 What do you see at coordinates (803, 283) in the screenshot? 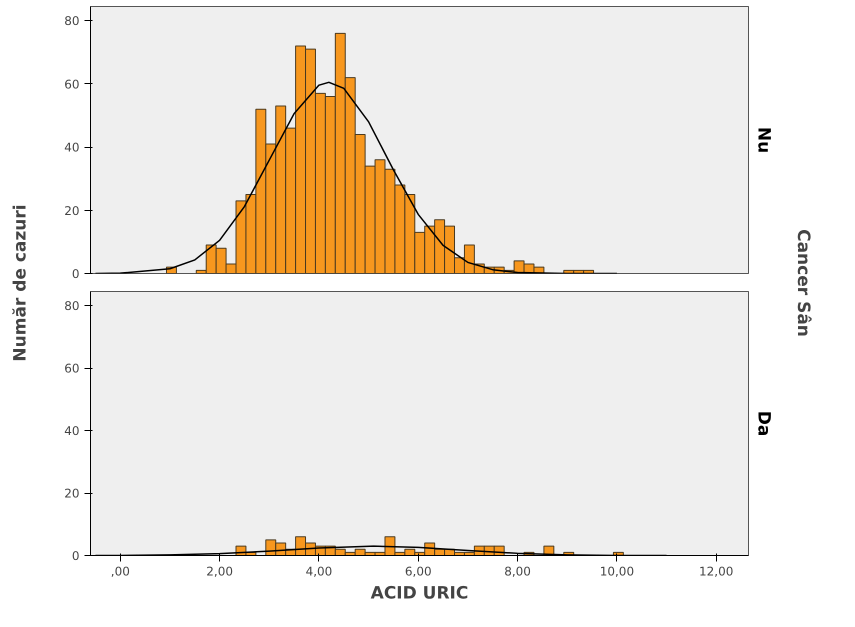
I see `y2-axis-title: Cancer Sân` at bounding box center [803, 283].